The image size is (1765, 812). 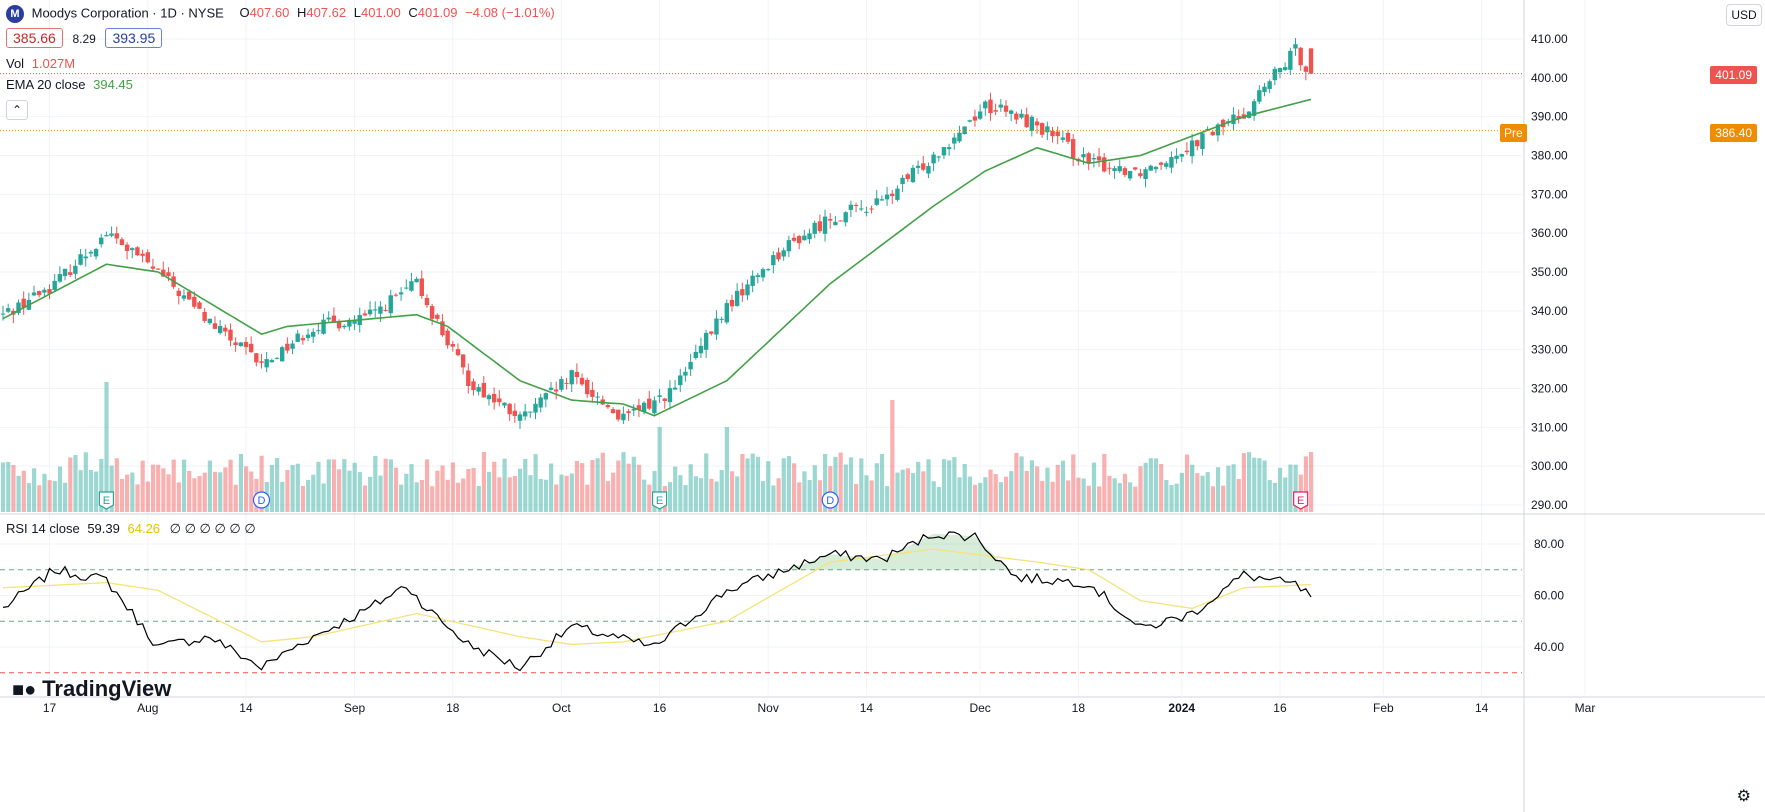 I want to click on chevron-up-icon: ⌃, so click(x=17, y=110).